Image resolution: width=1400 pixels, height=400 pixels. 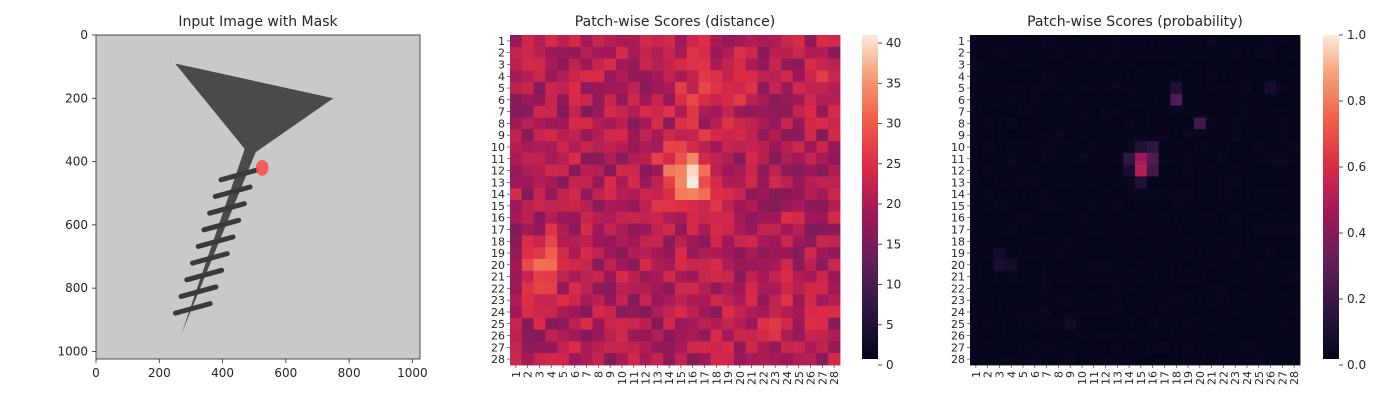 What do you see at coordinates (498, 159) in the screenshot?
I see `row-label: 11` at bounding box center [498, 159].